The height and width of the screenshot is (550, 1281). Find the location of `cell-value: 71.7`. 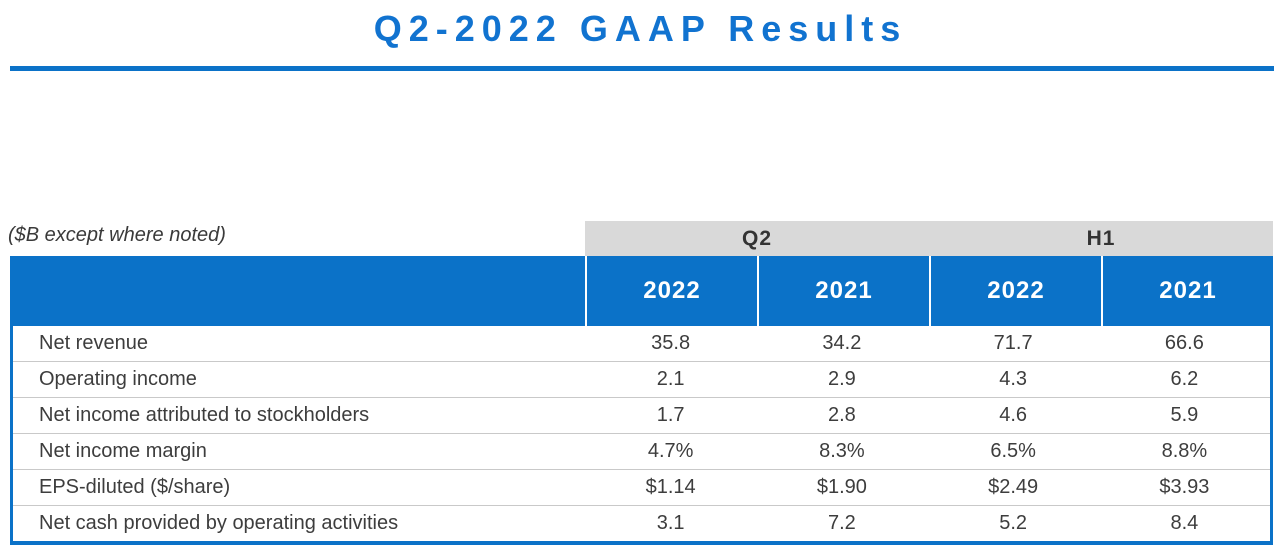

cell-value: 71.7 is located at coordinates (1013, 343).